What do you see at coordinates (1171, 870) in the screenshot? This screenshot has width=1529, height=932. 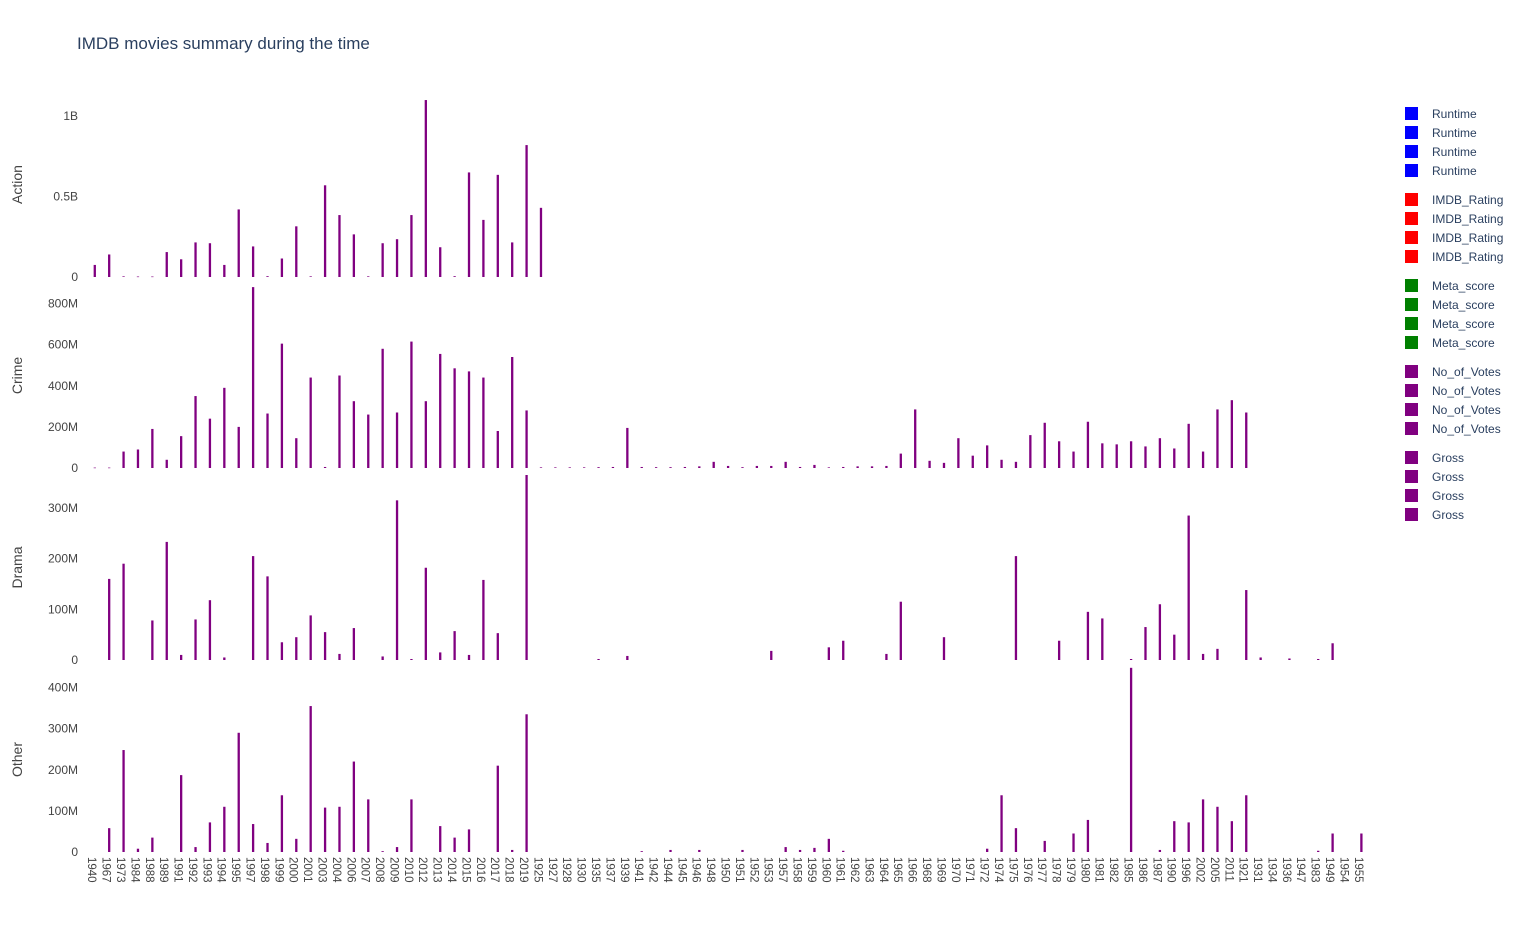 I see `x-tick-label: 1990` at bounding box center [1171, 870].